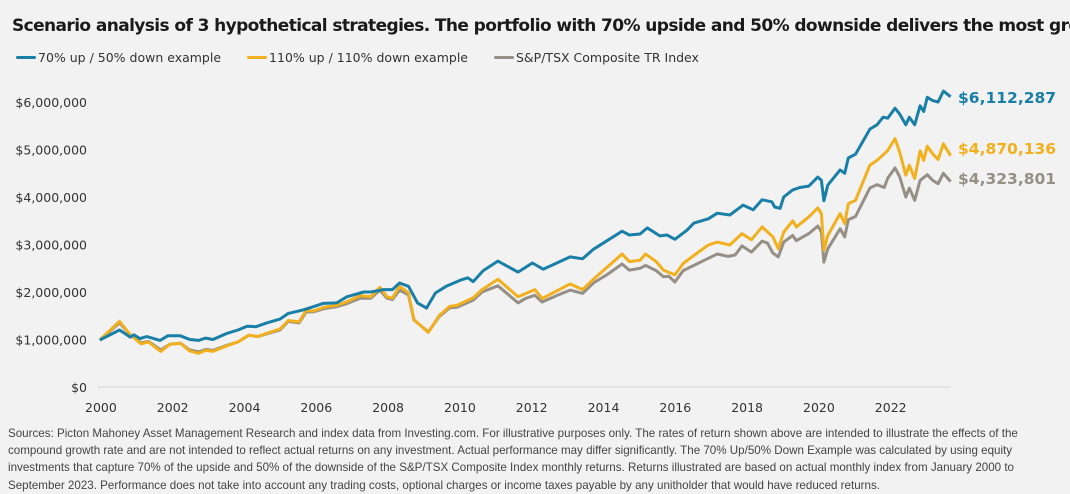 Image resolution: width=1070 pixels, height=494 pixels. I want to click on x-tick-label: 2006, so click(316, 407).